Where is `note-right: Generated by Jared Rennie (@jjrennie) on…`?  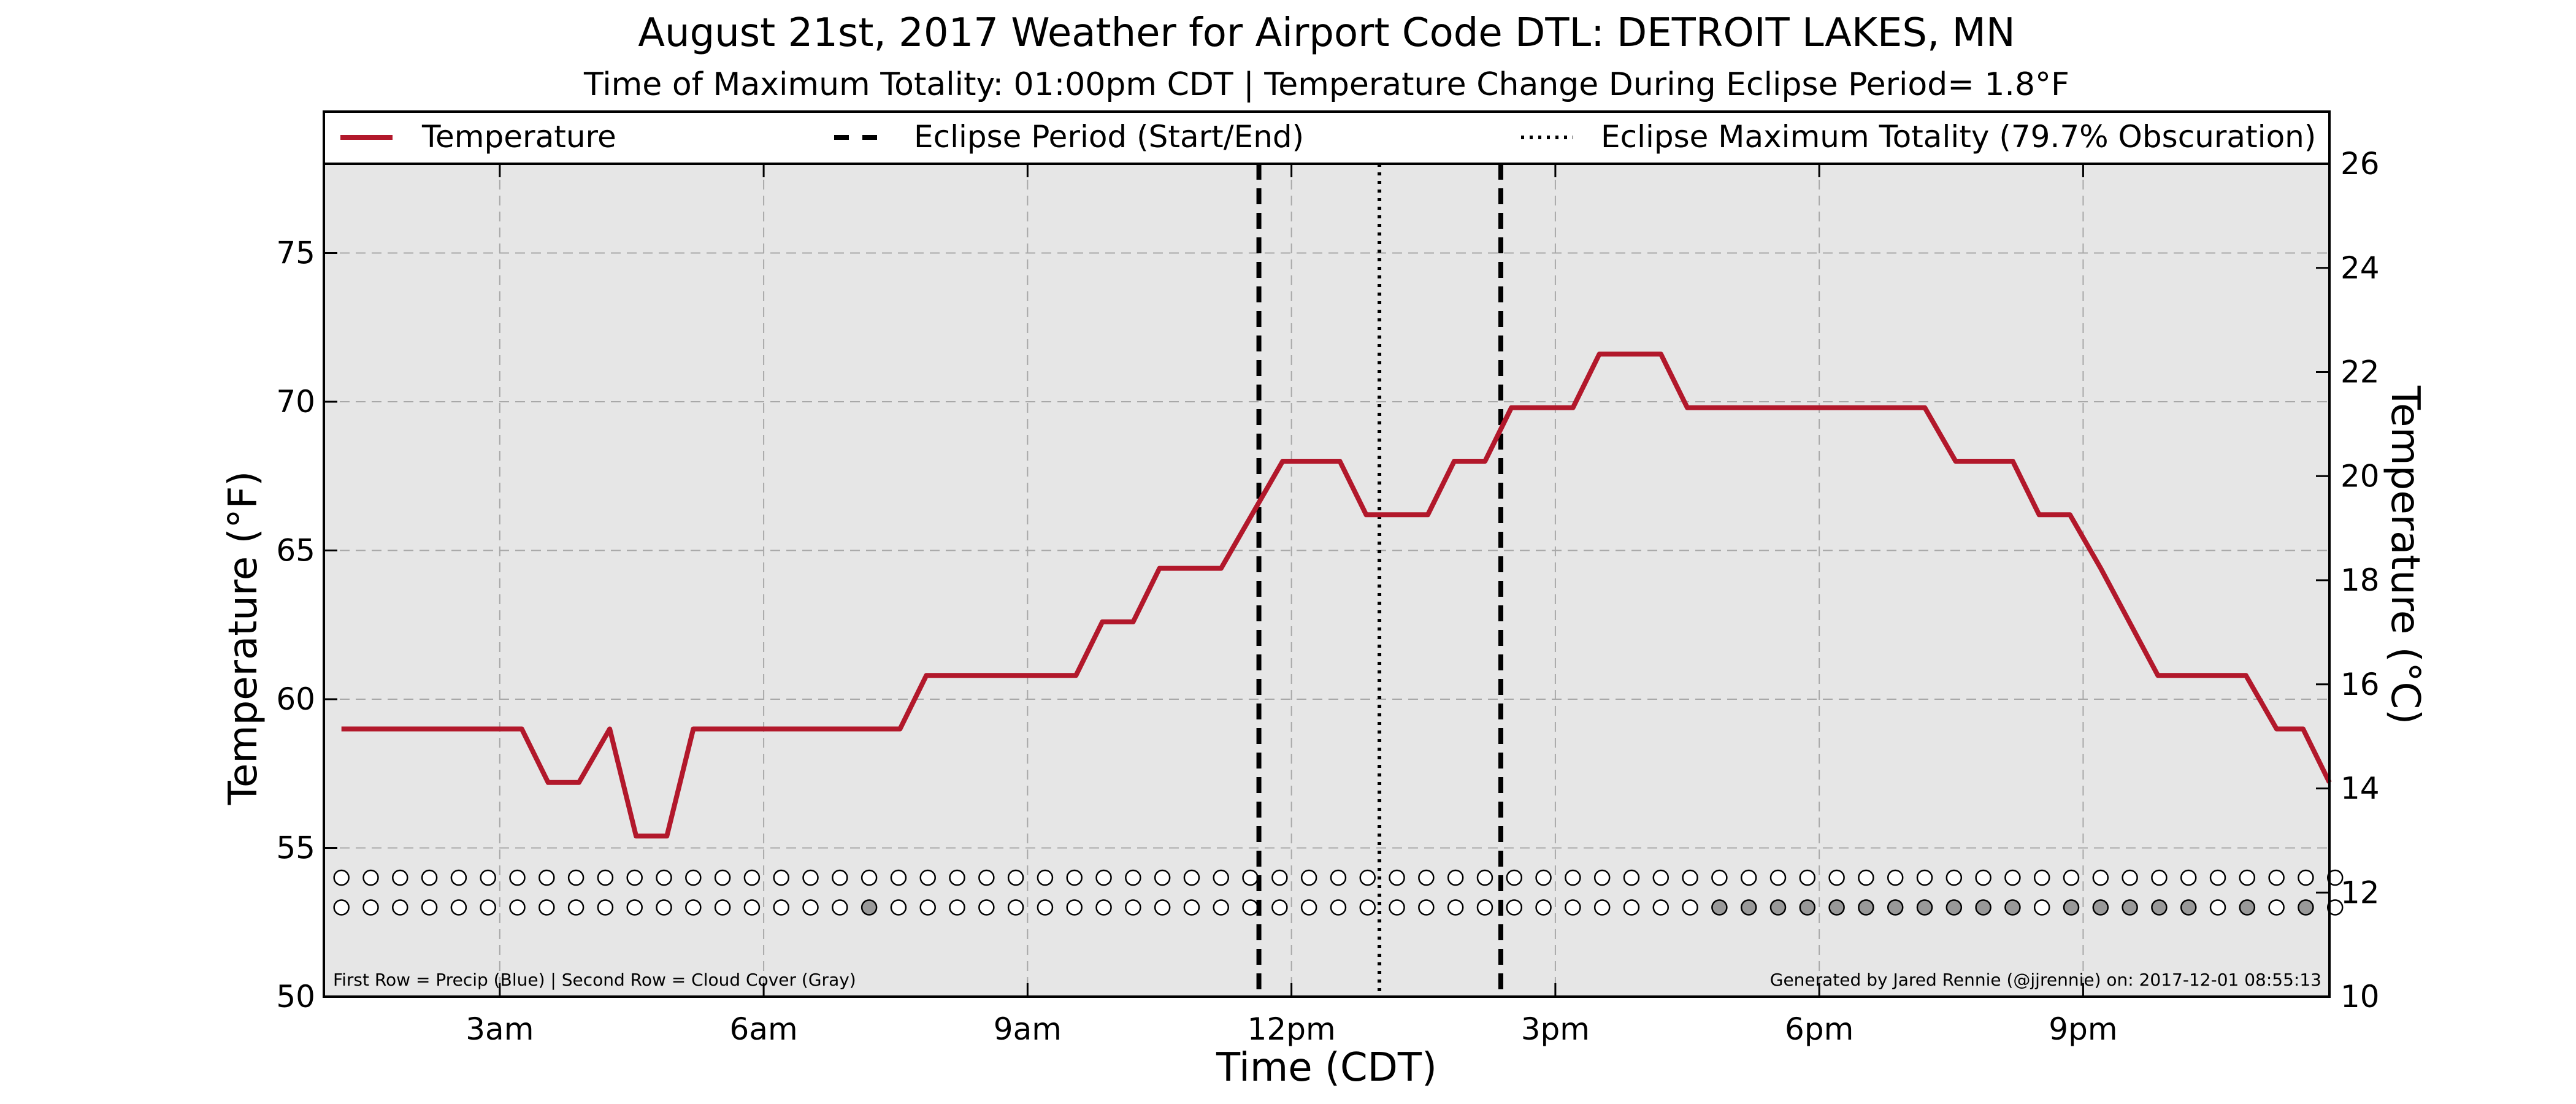 note-right: Generated by Jared Rennie (@jjrennie) on… is located at coordinates (2045, 980).